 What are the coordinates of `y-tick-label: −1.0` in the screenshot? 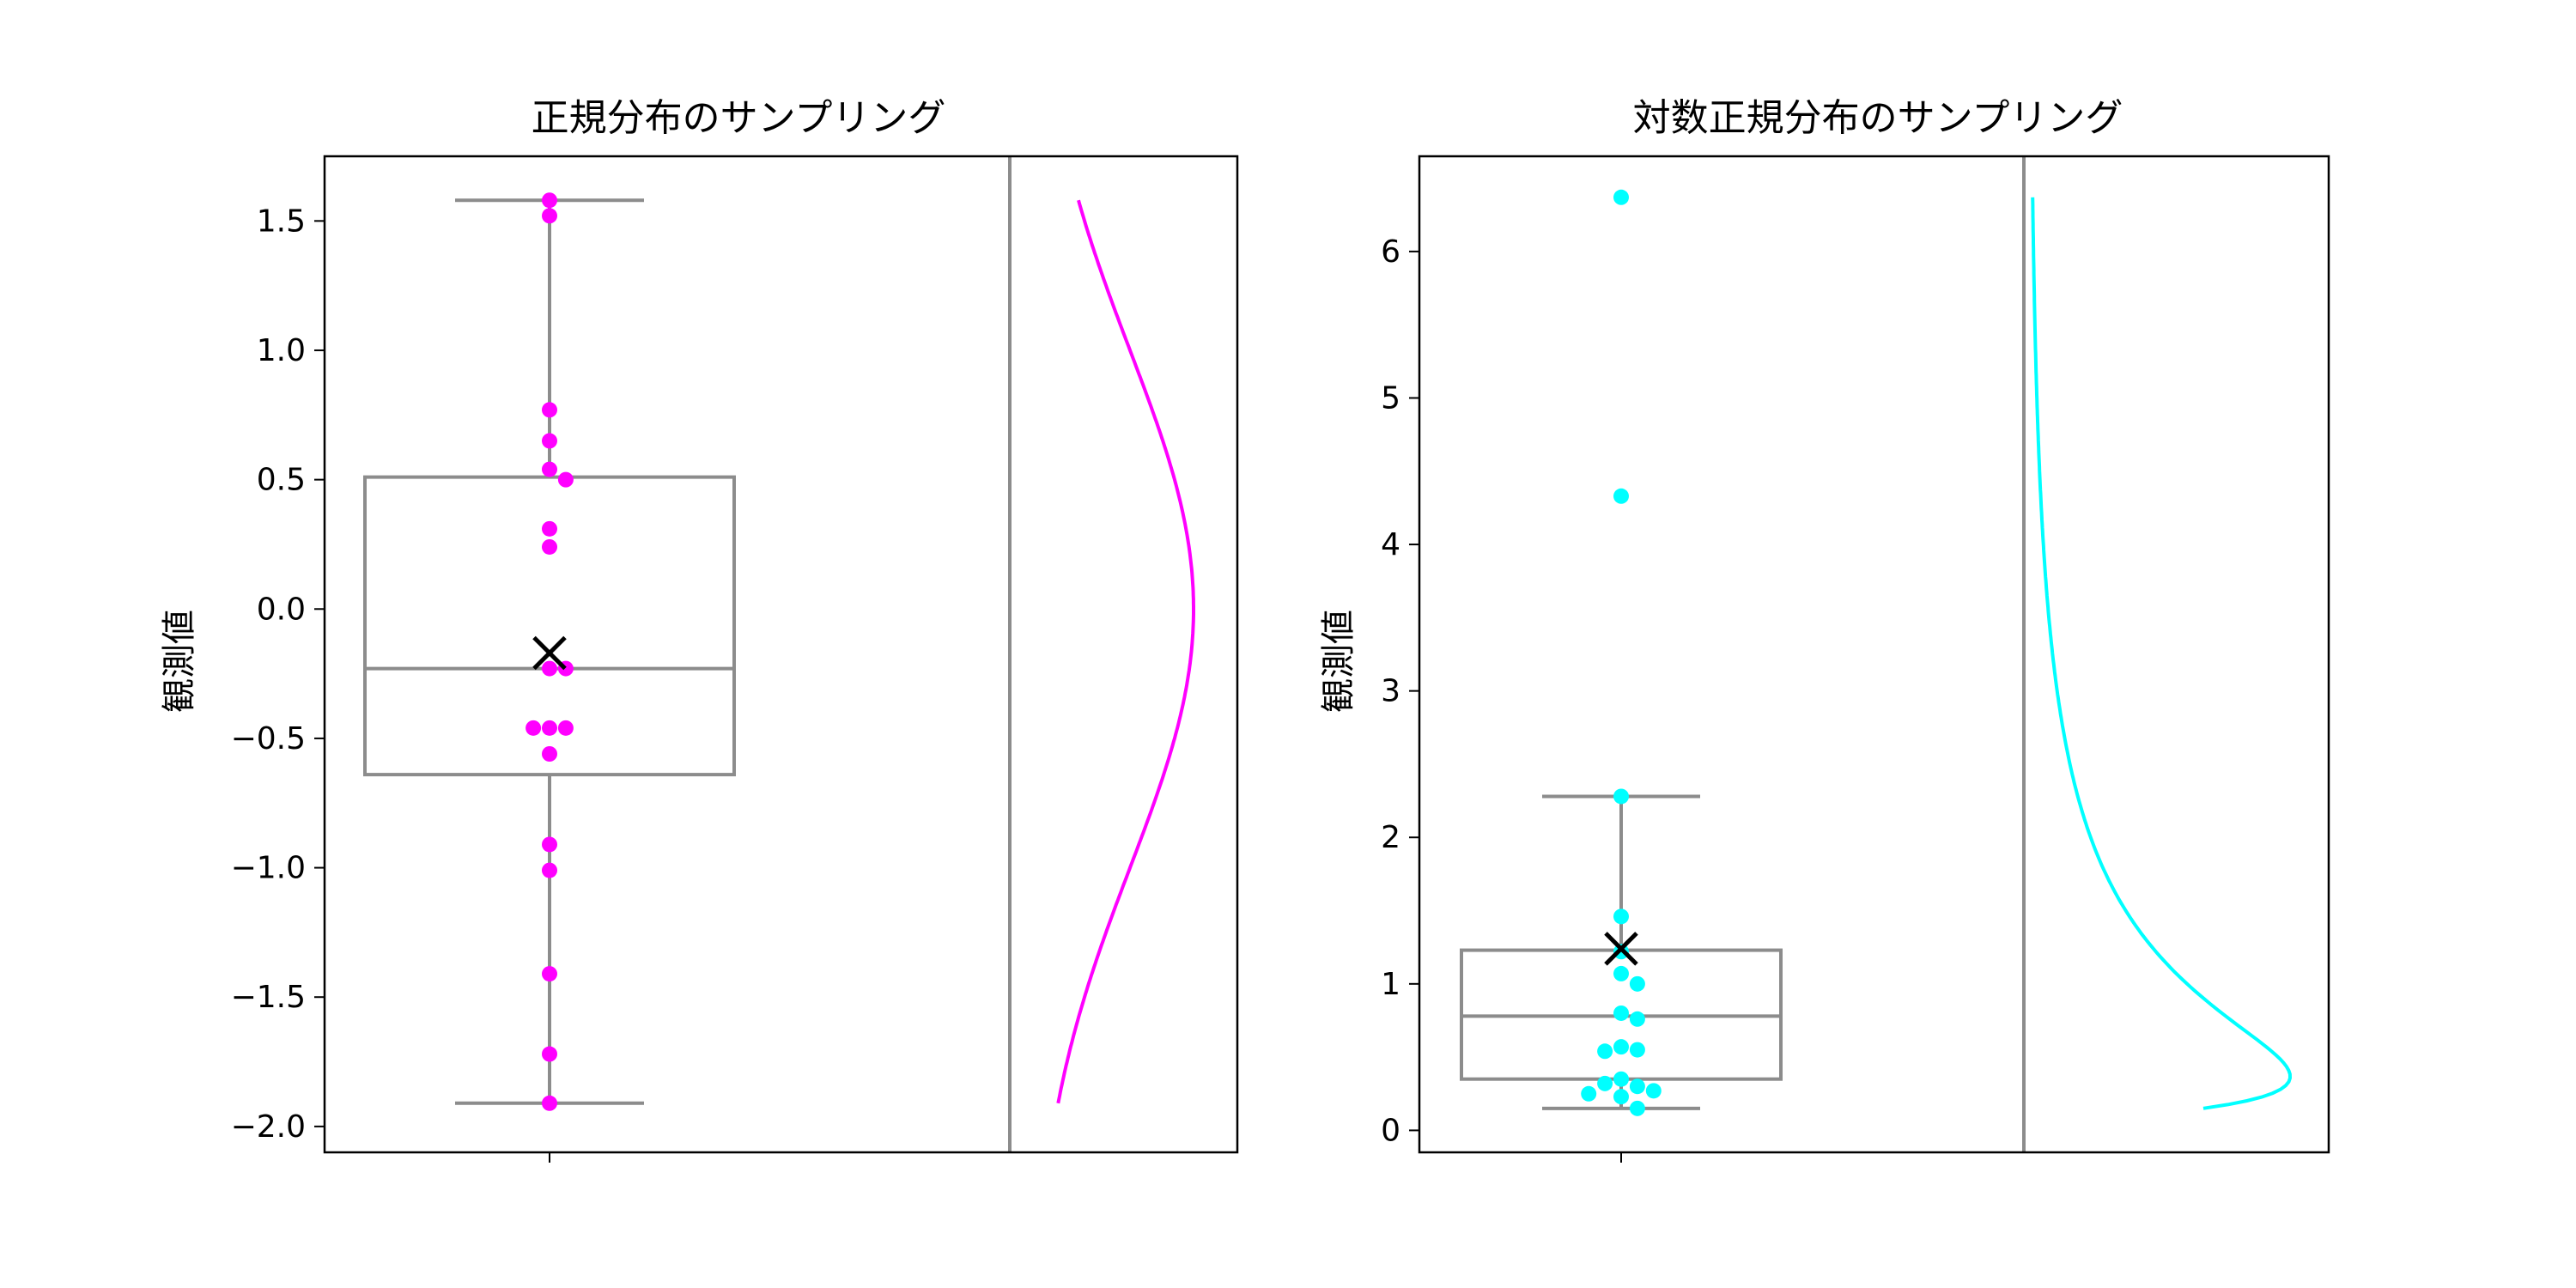 It's located at (269, 868).